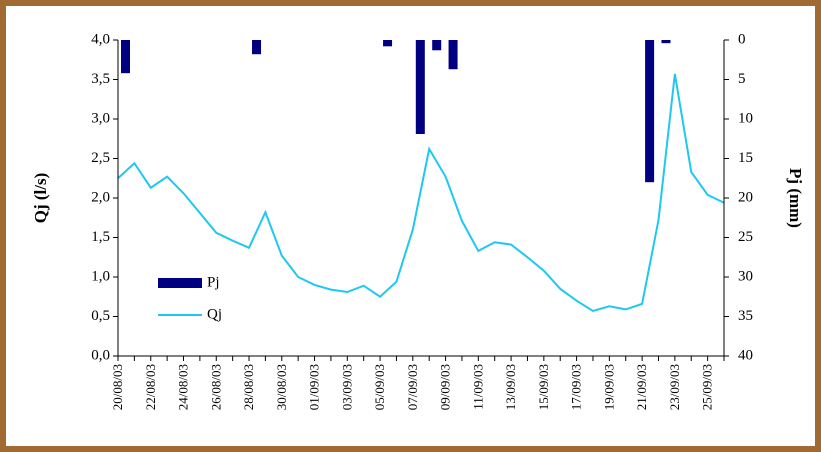  What do you see at coordinates (180, 283) in the screenshot?
I see `legend-swatch` at bounding box center [180, 283].